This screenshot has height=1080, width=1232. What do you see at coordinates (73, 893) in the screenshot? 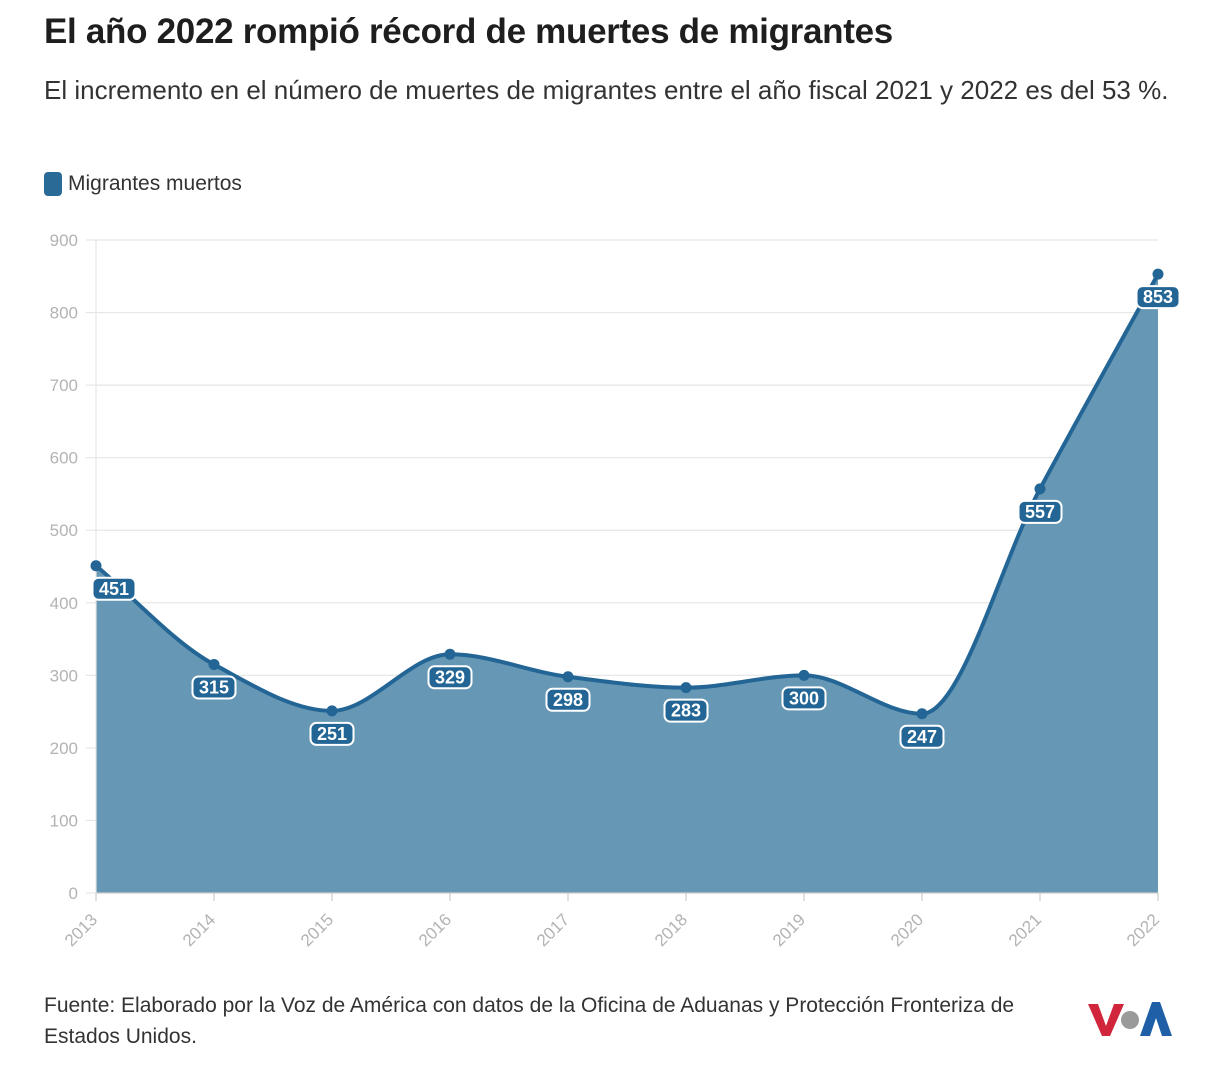
I see `y-tick-label: 0` at bounding box center [73, 893].